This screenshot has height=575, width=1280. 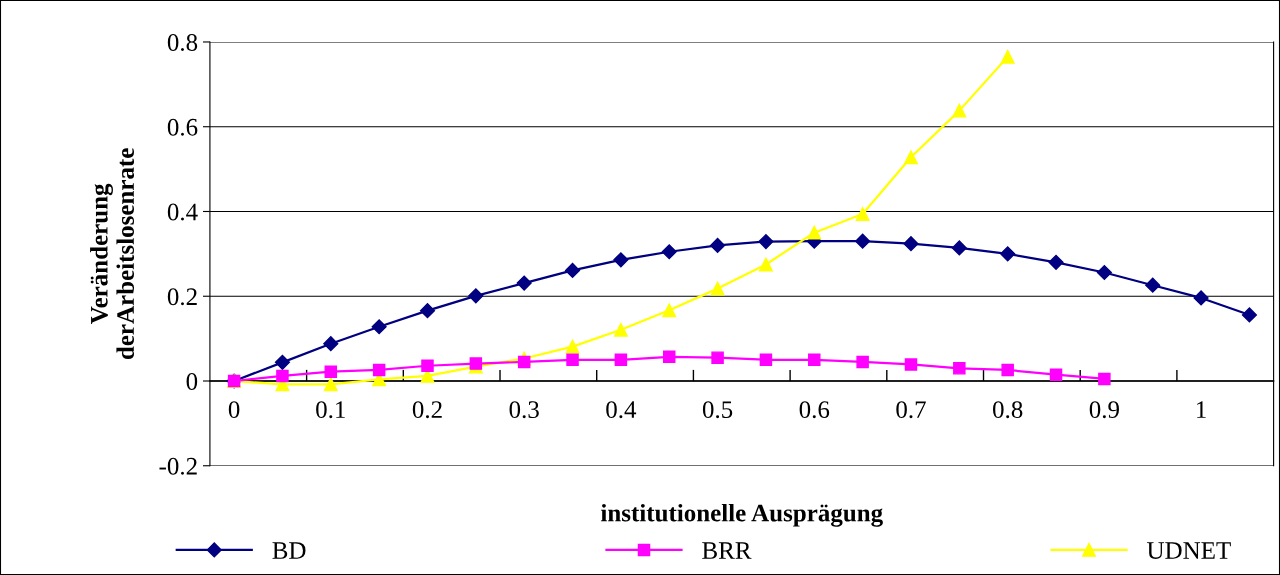 What do you see at coordinates (192, 381) in the screenshot?
I see `y-tick-label: 0` at bounding box center [192, 381].